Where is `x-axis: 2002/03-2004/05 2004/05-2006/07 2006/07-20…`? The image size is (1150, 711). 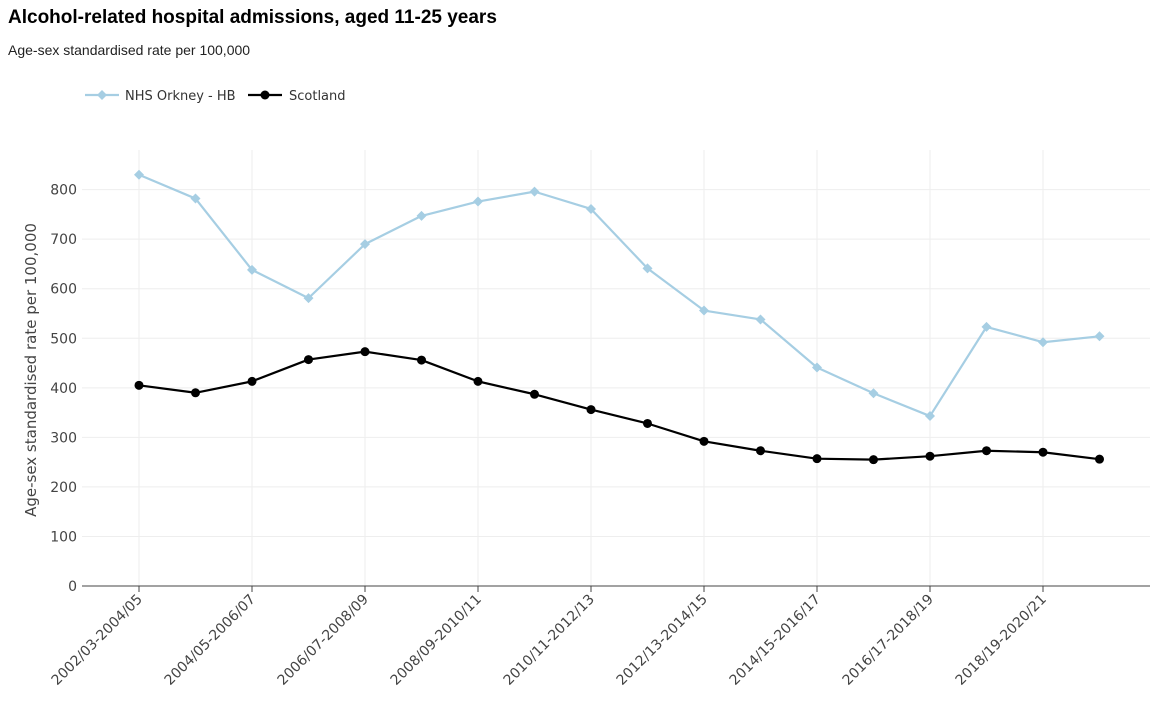 x-axis: 2002/03-2004/05 2004/05-2006/07 2006/07-20… is located at coordinates (599, 637).